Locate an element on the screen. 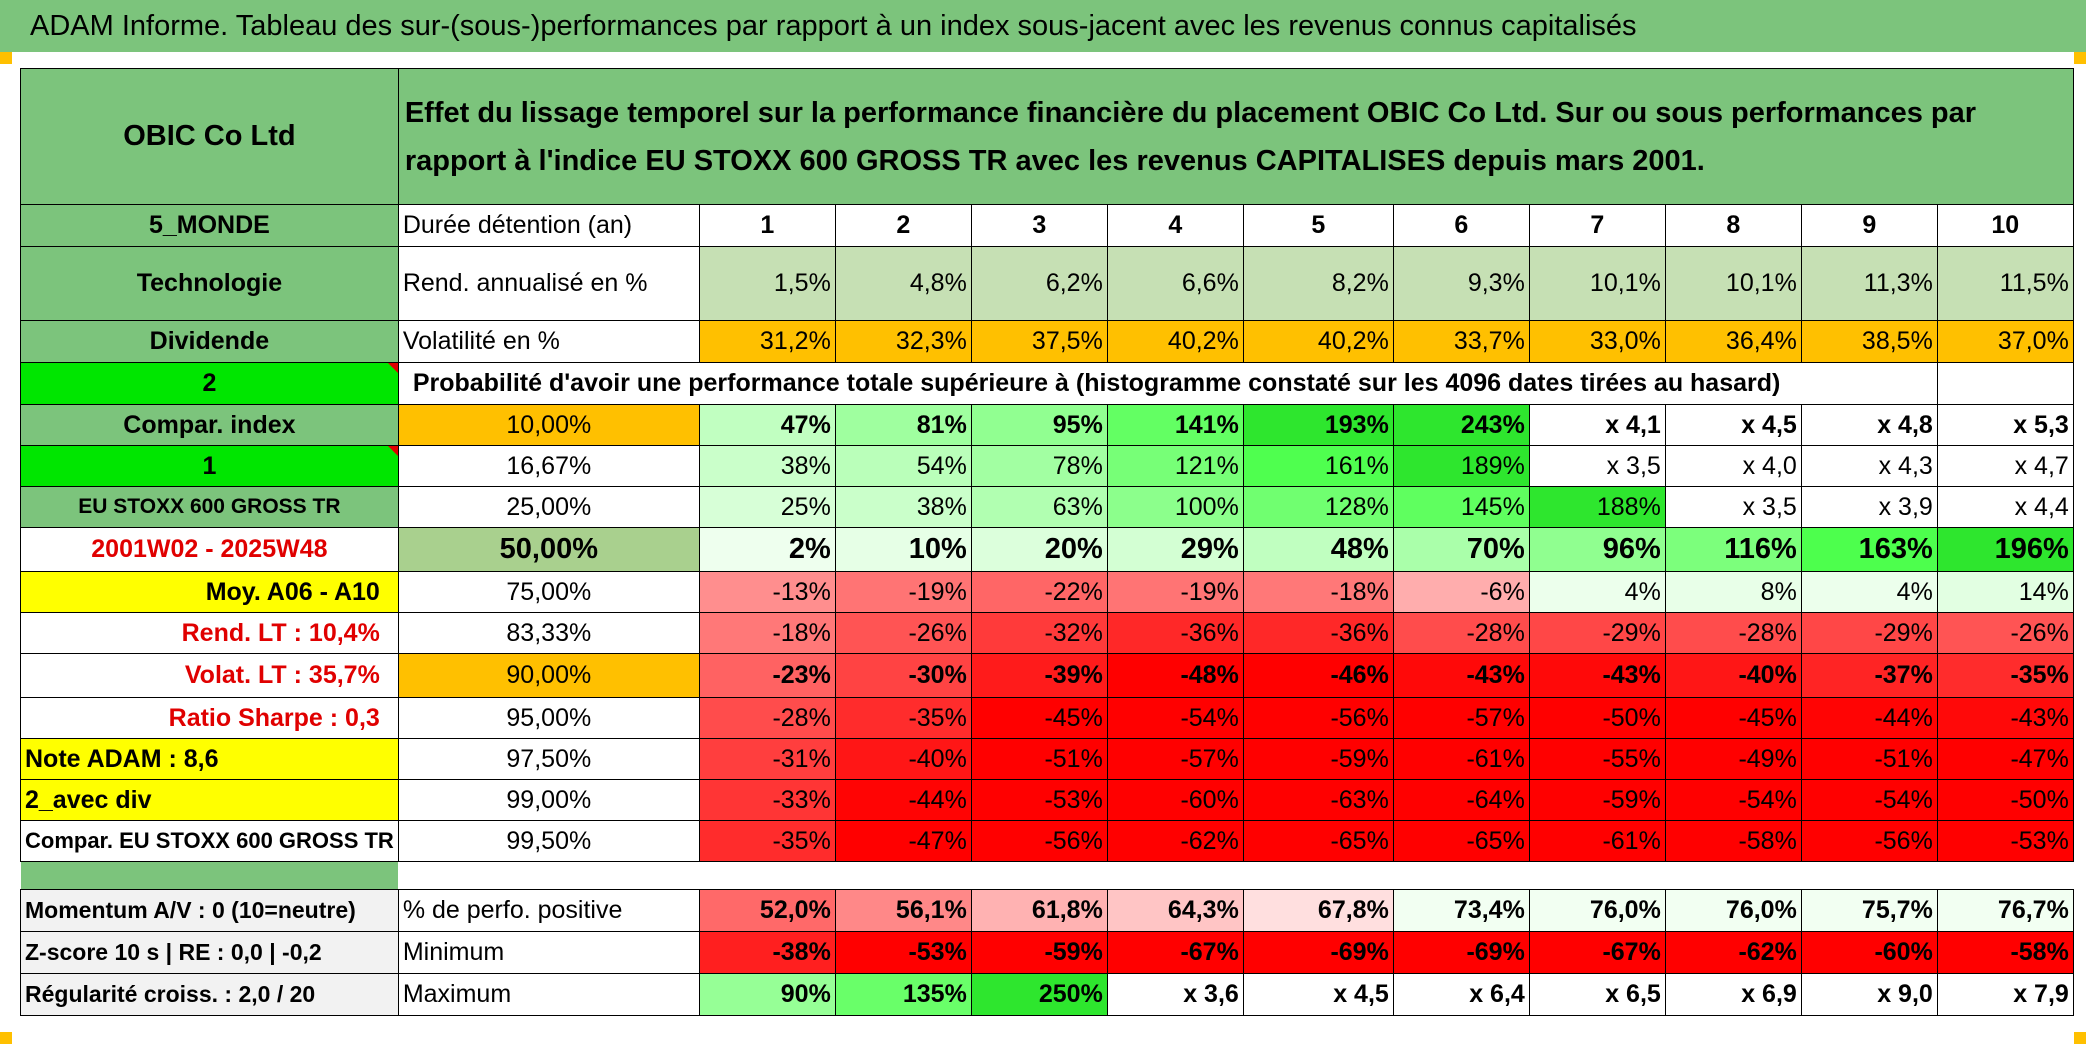  probability-threshold-cell: 50,00% is located at coordinates (548, 549).